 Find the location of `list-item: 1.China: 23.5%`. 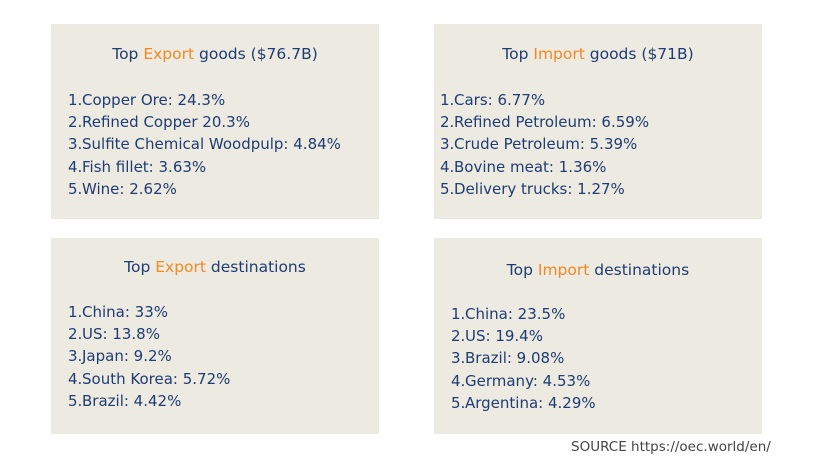

list-item: 1.China: 23.5% is located at coordinates (523, 314).